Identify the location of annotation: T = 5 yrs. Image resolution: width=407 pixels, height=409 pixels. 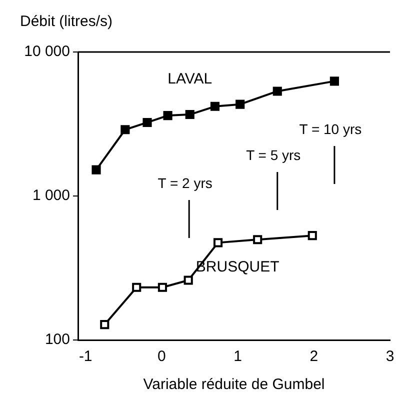
(273, 154).